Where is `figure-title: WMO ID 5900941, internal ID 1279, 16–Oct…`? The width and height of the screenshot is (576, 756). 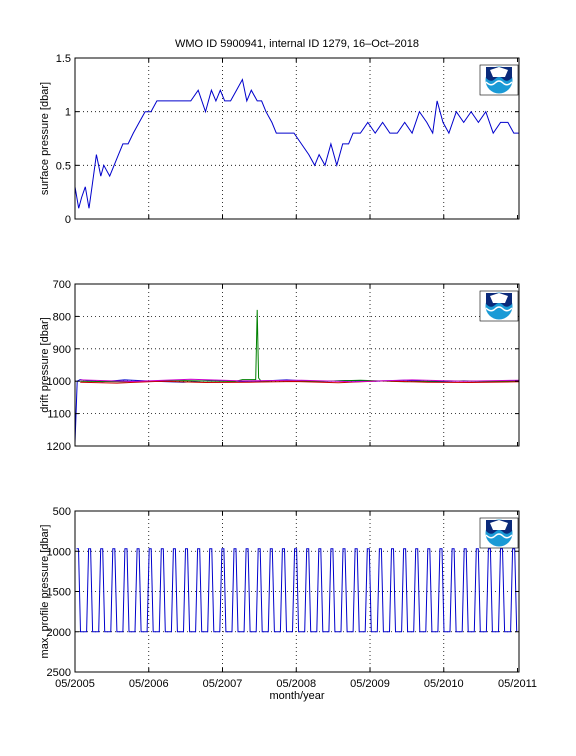
figure-title: WMO ID 5900941, internal ID 1279, 16–Oct… is located at coordinates (297, 44).